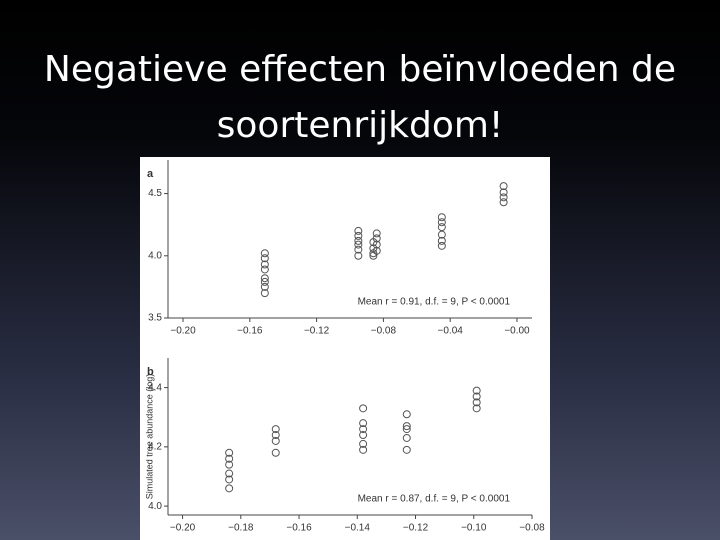 Image resolution: width=720 pixels, height=540 pixels. I want to click on y-tick-label: 3.5, so click(155, 318).